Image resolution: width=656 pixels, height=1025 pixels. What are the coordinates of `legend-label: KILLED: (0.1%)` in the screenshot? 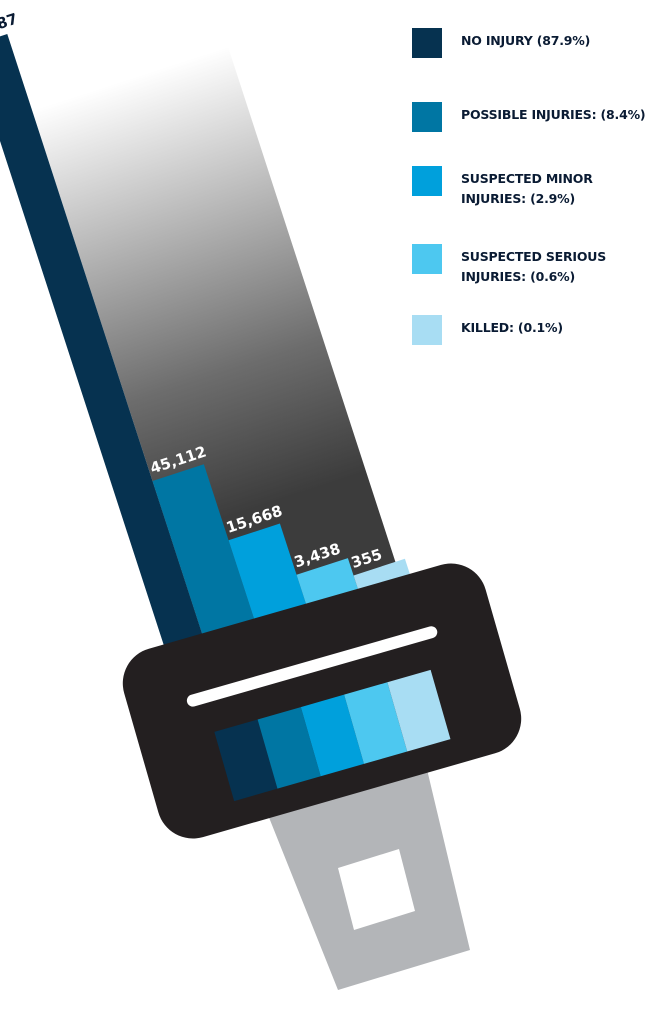 It's located at (512, 327).